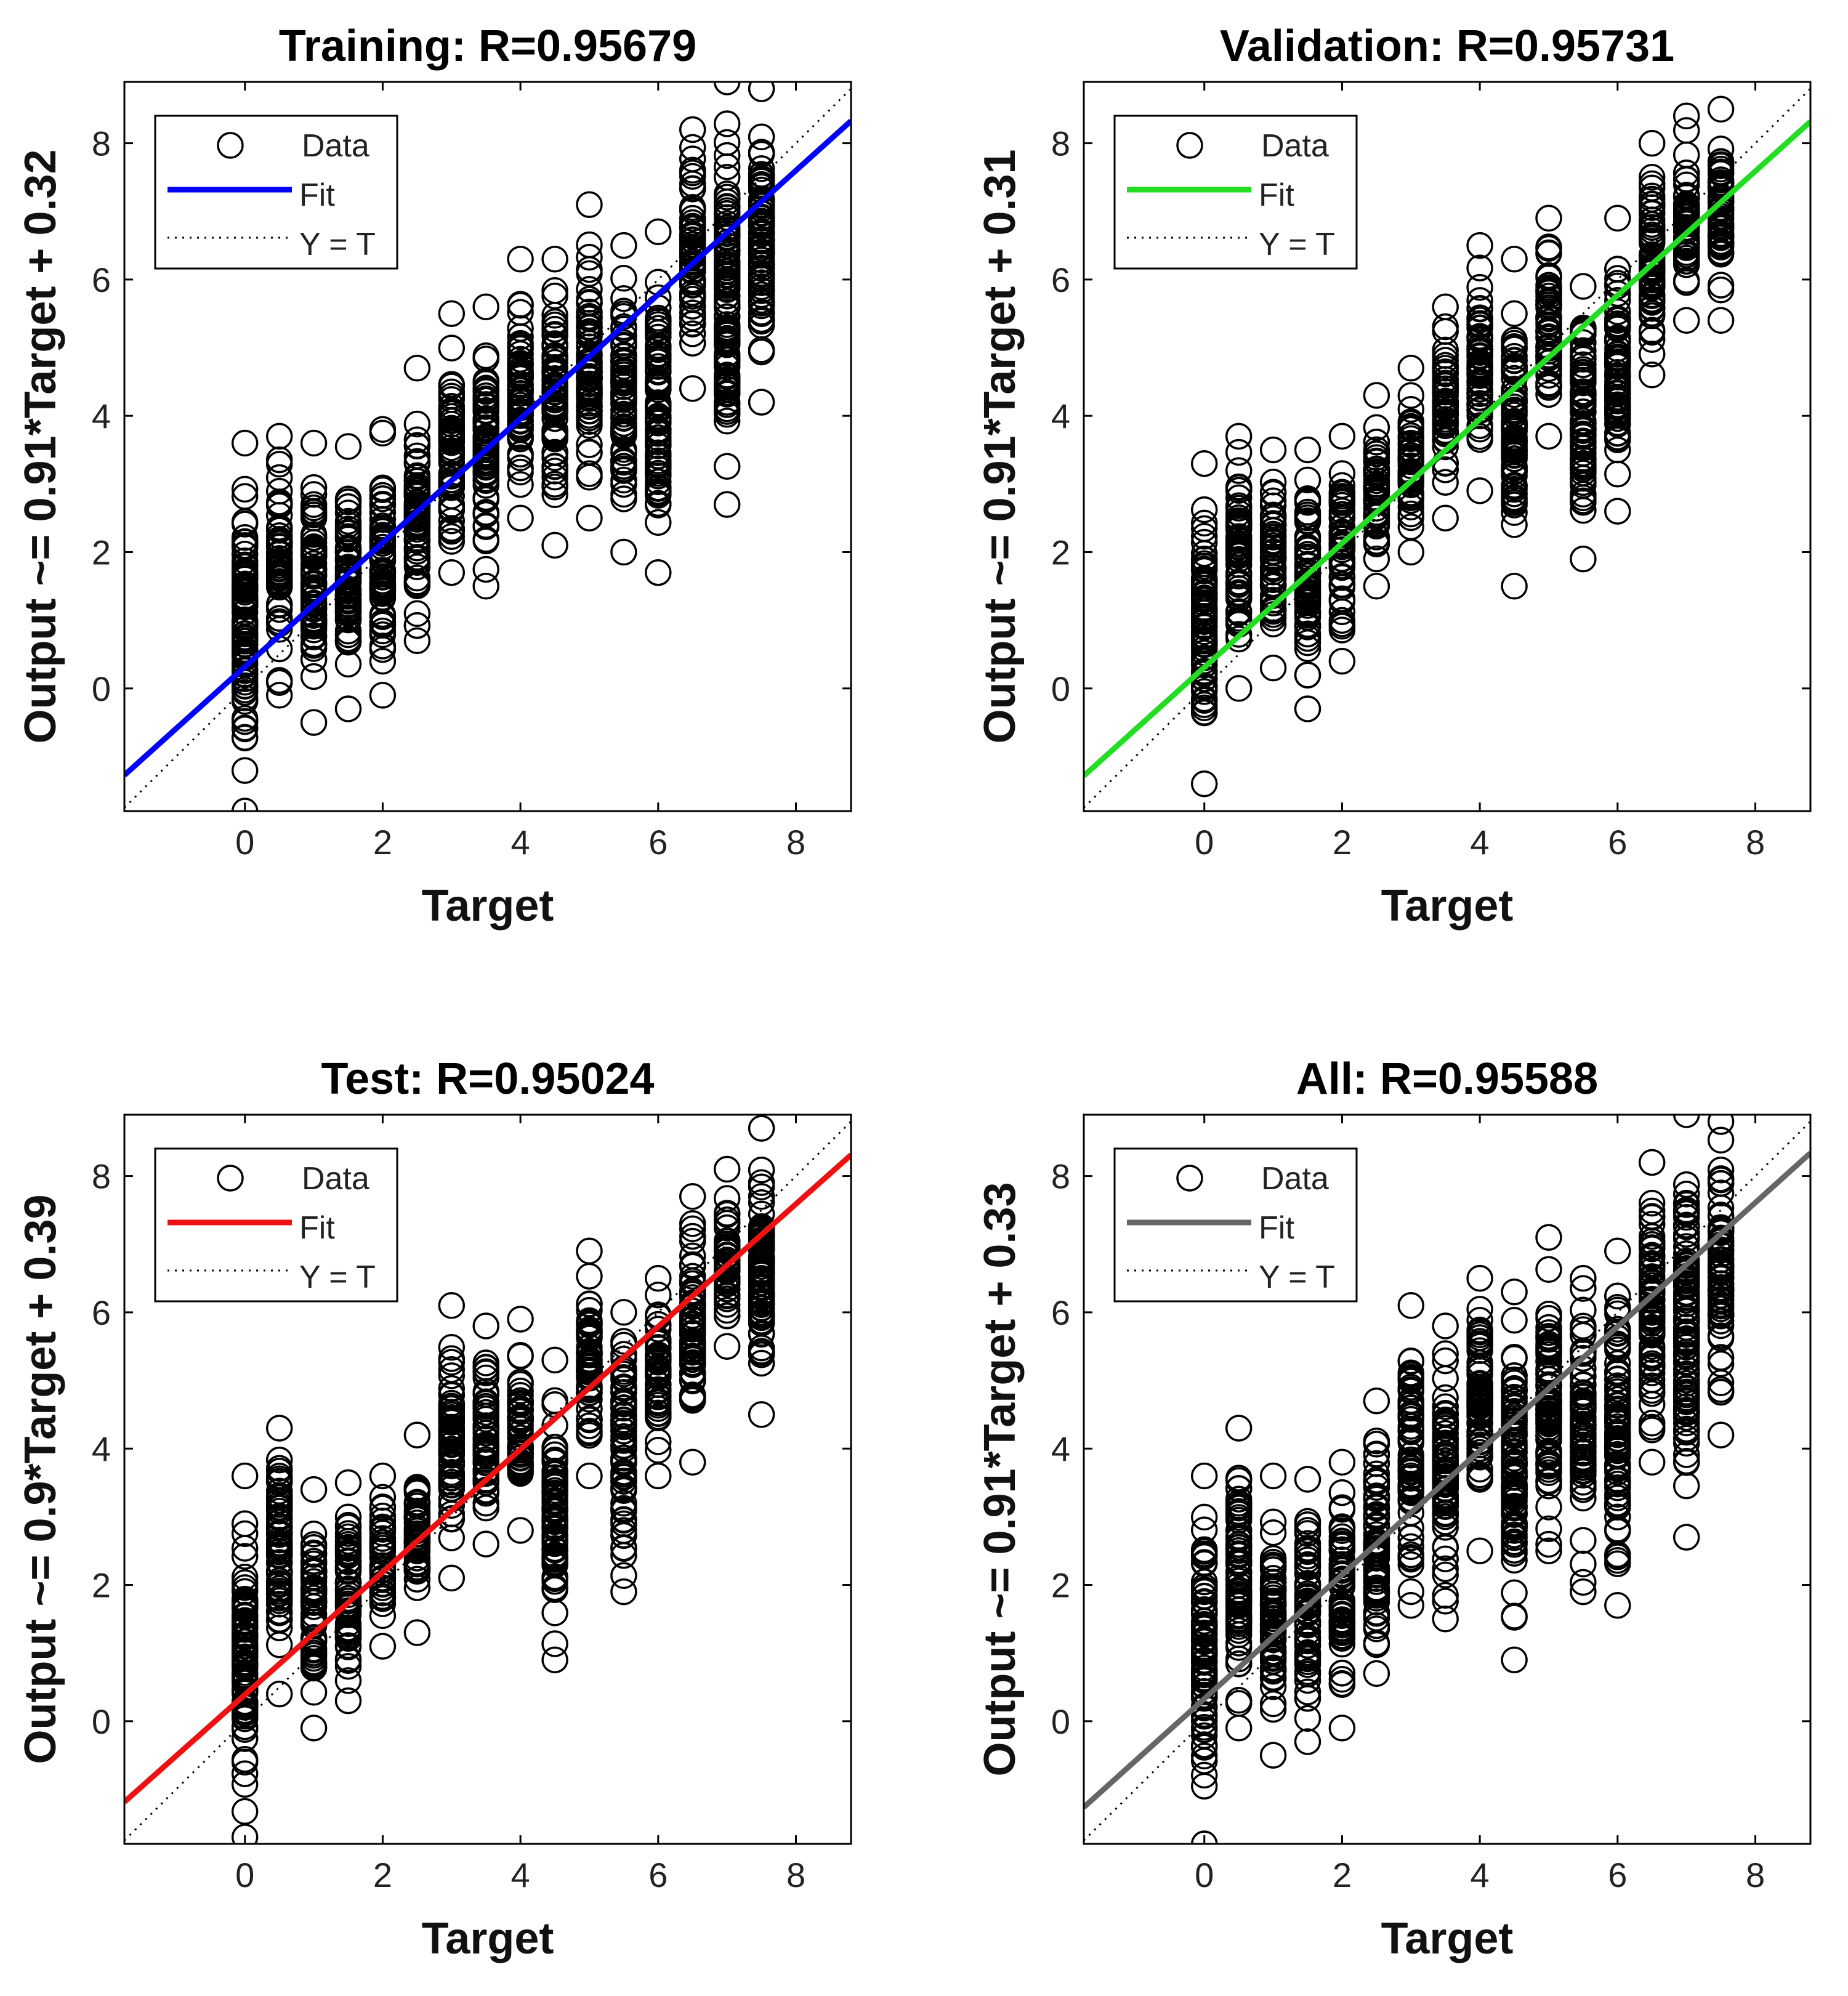  What do you see at coordinates (1652, 1313) in the screenshot?
I see `data-column-6.5` at bounding box center [1652, 1313].